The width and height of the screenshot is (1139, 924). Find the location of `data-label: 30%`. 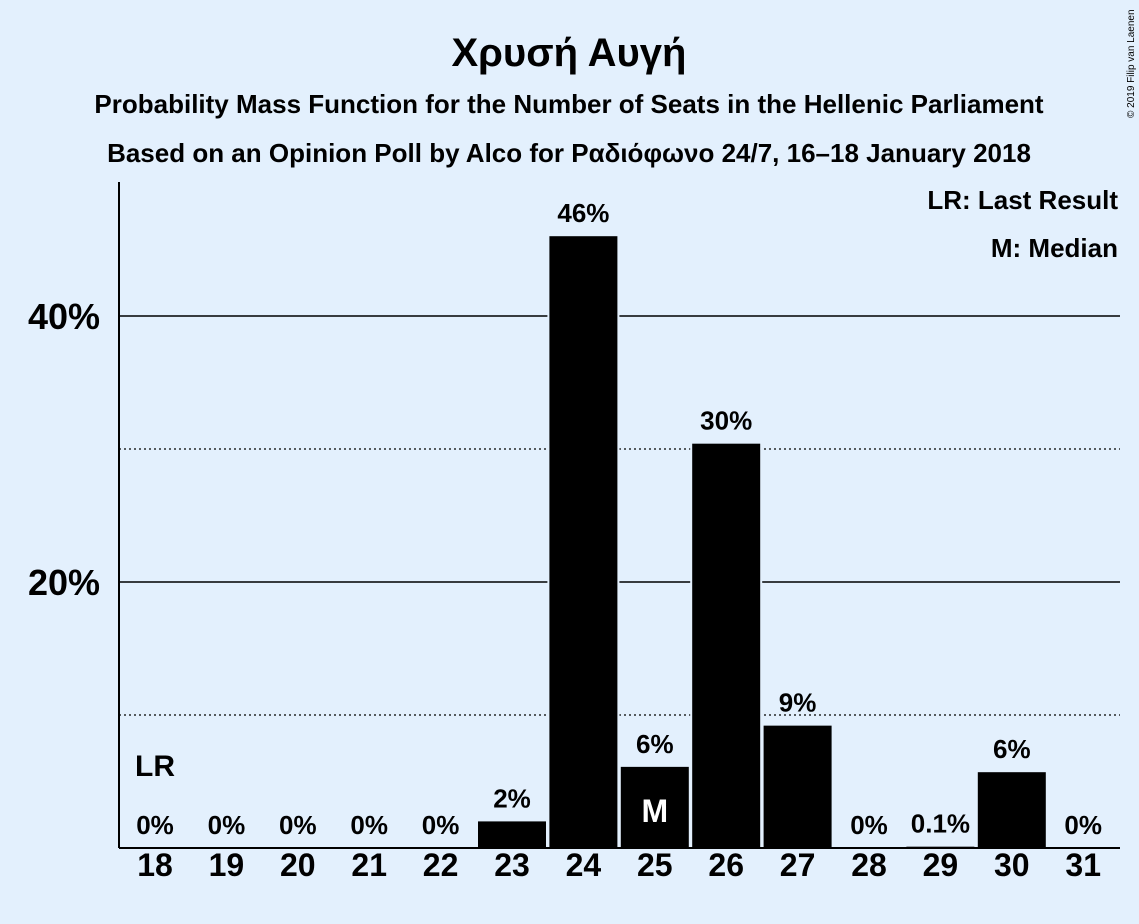

data-label: 30% is located at coordinates (726, 421).